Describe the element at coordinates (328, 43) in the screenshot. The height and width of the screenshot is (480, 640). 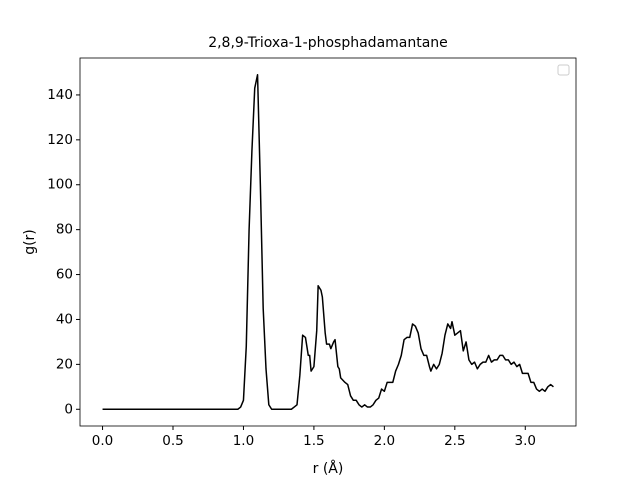
I see `chart-title: 2,8,9-Trioxa-1-phosphadamantane` at that location.